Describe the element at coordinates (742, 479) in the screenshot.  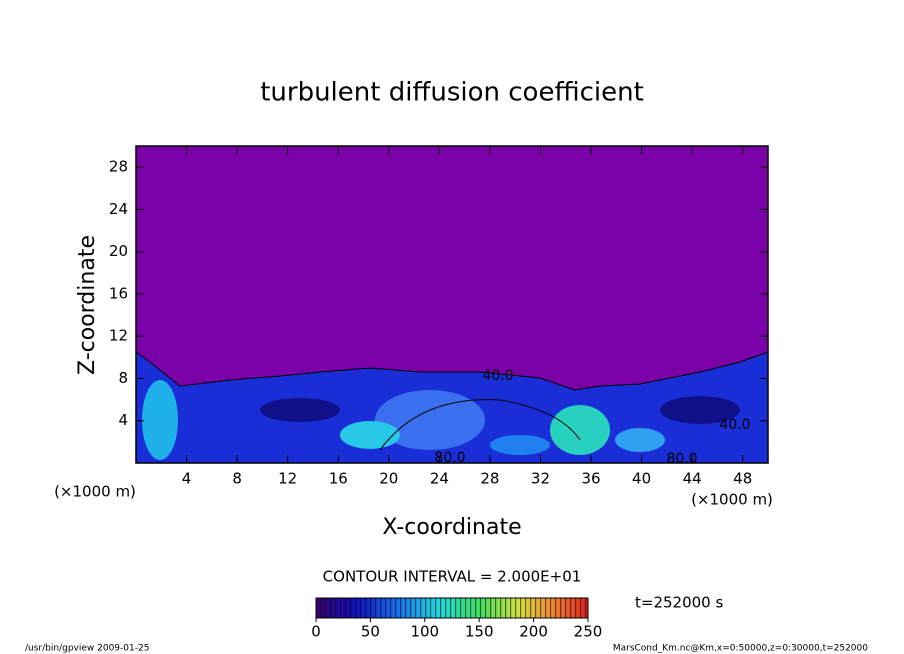
I see `x-tick-label: 48` at that location.